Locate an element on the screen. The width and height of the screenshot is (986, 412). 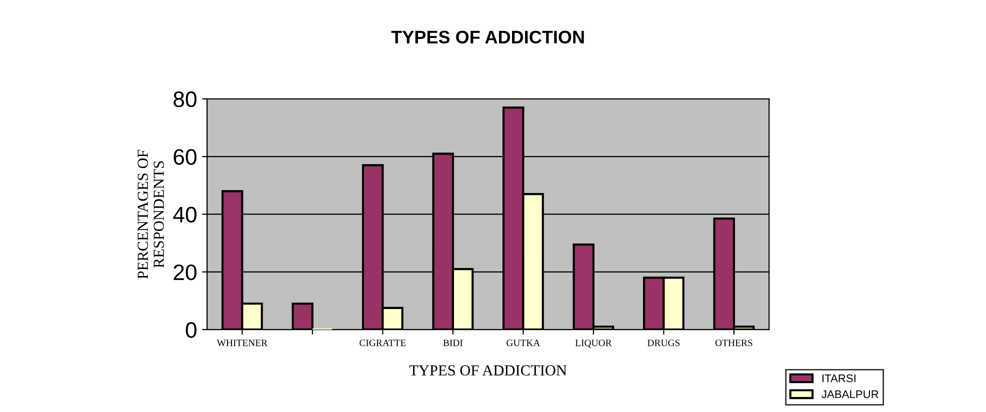
x-tick-label: CIGRATTE is located at coordinates (383, 343).